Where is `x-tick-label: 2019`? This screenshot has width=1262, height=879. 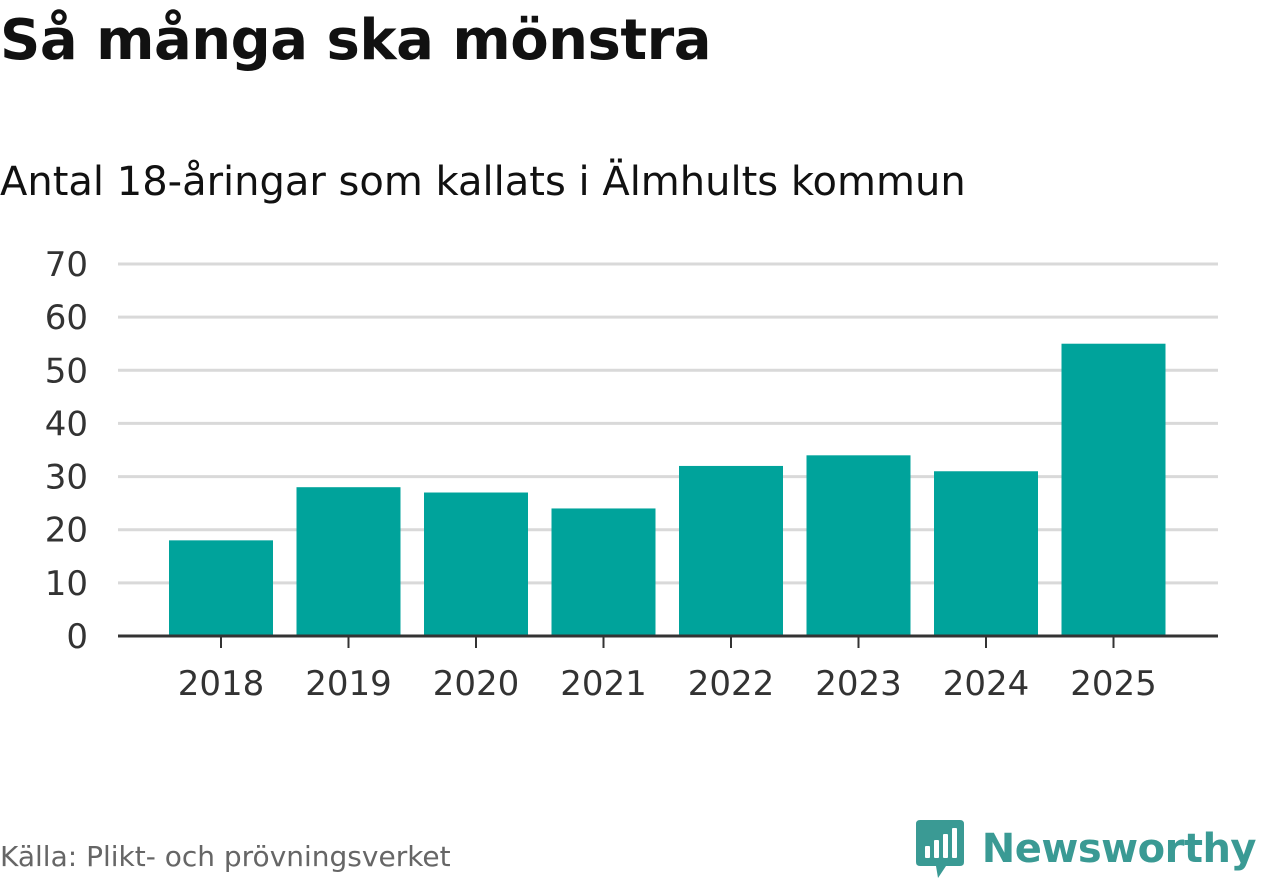
x-tick-label: 2019 is located at coordinates (348, 684).